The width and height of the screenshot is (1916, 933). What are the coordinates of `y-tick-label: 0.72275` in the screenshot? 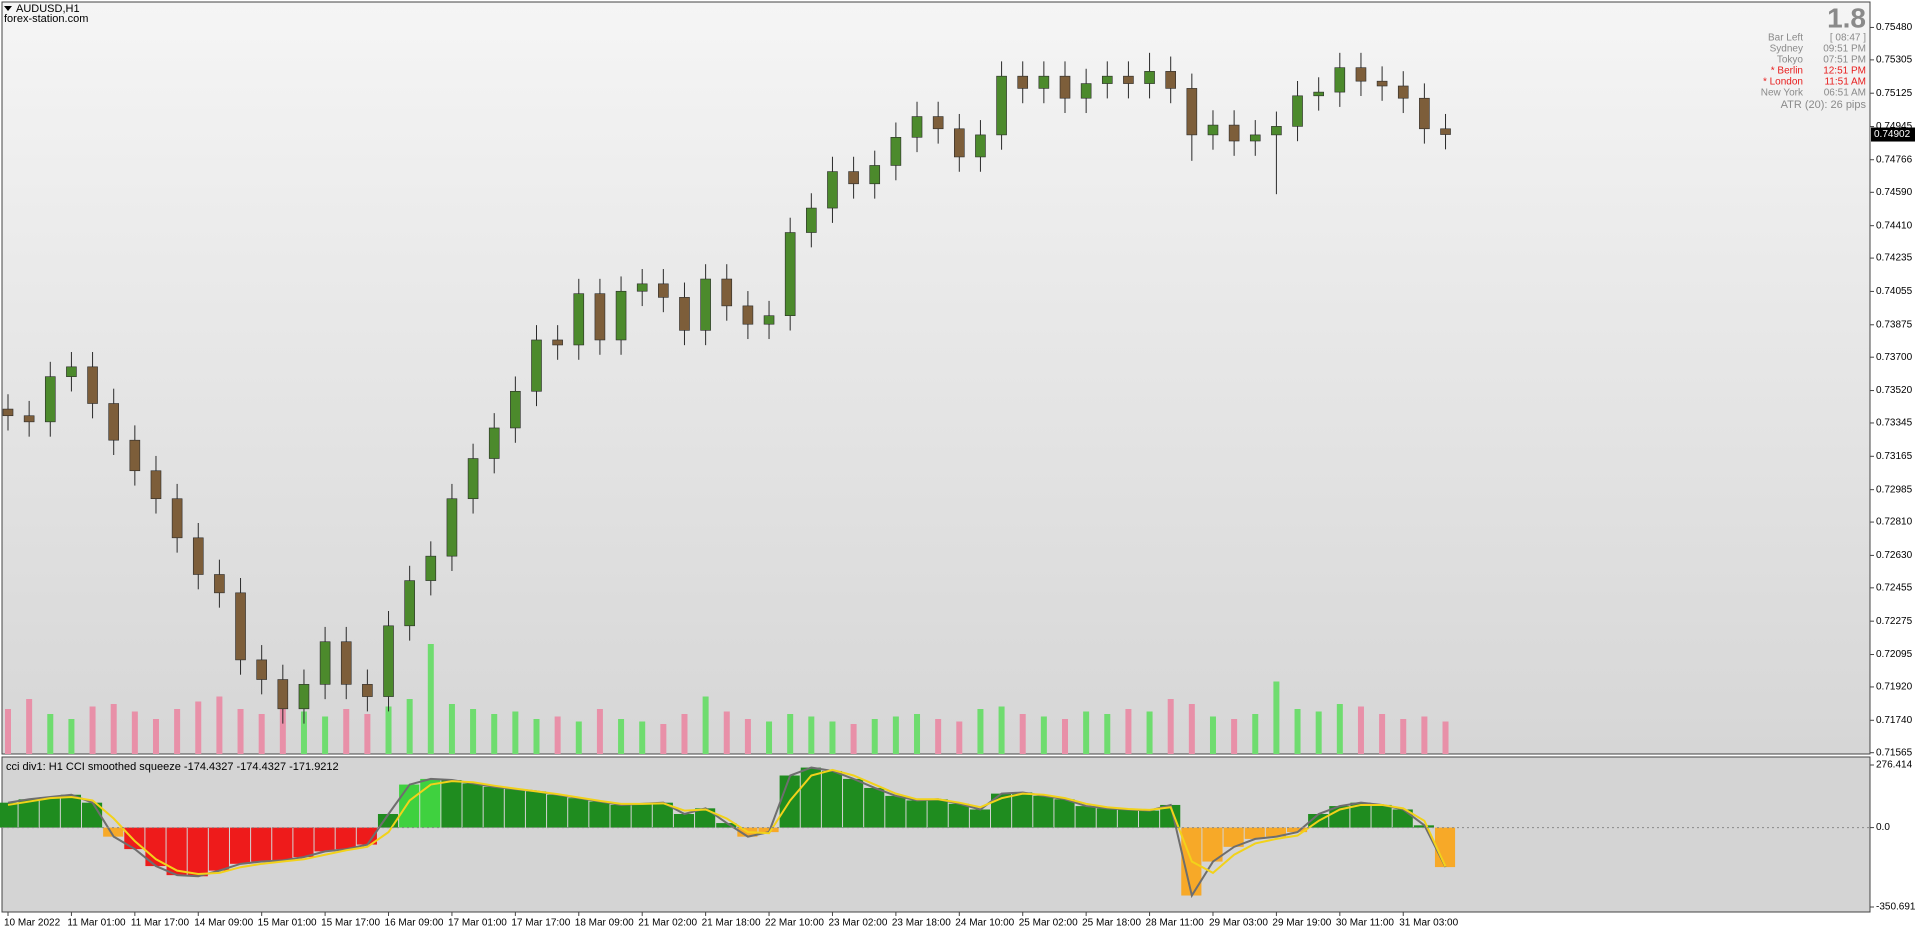 It's located at (1894, 621).